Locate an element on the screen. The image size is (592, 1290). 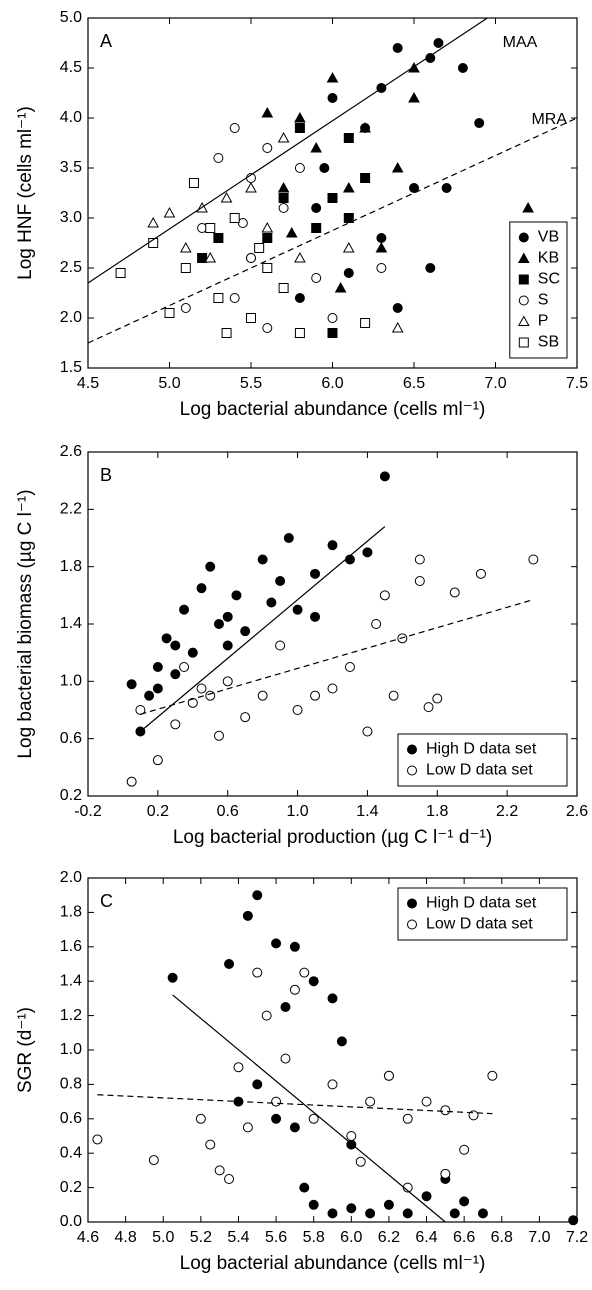
y-tick-label: 1.0 is located at coordinates (71, 681).